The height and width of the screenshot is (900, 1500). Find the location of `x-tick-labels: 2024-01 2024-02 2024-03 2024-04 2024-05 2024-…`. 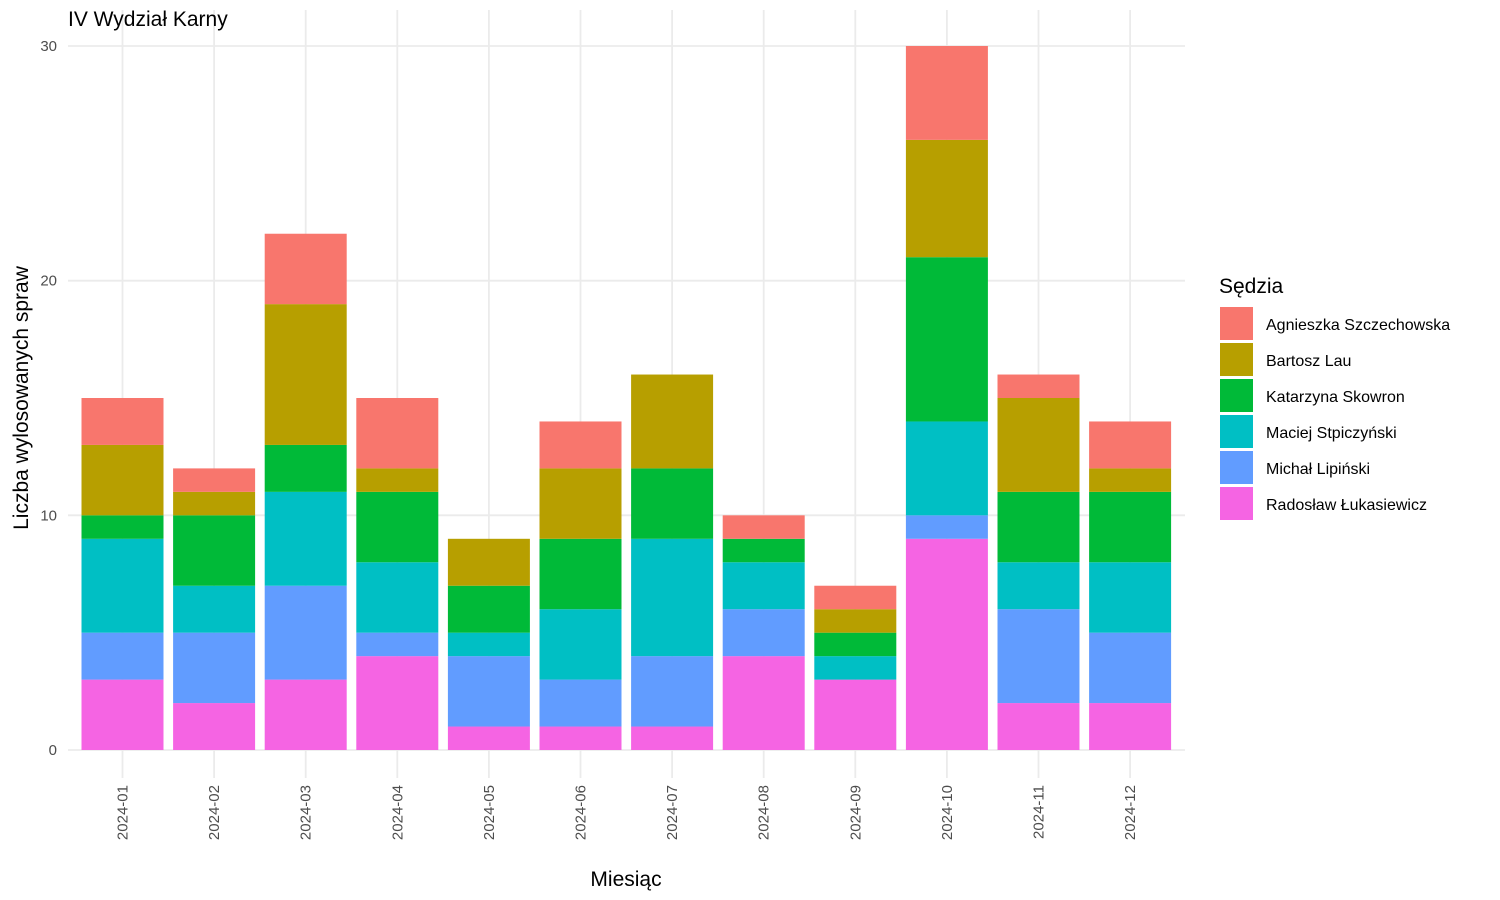

x-tick-labels: 2024-01 2024-02 2024-03 2024-04 2024-05 2024-… is located at coordinates (627, 812).